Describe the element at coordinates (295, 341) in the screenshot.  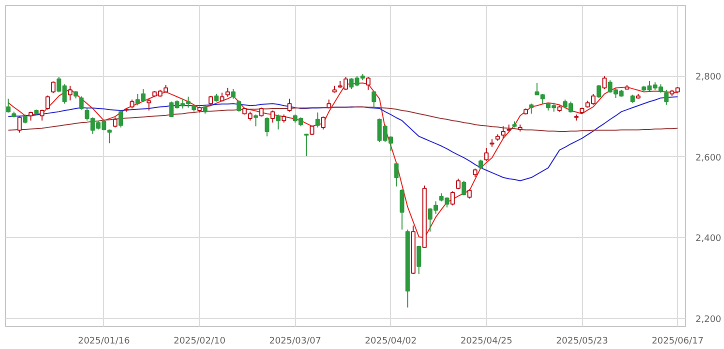
I see `x-tick-label: 2025/03/07` at that location.